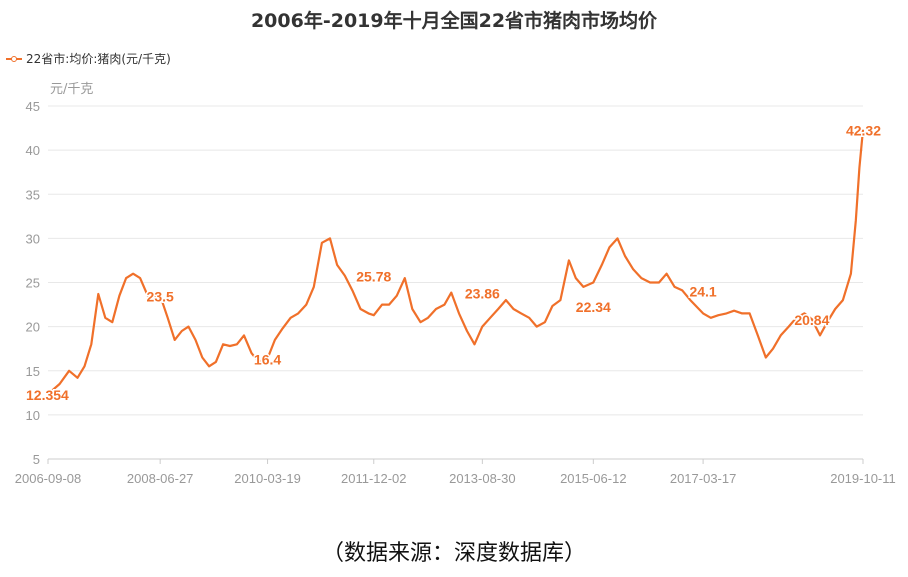 Image resolution: width=908 pixels, height=577 pixels. I want to click on x-tick-label: 2019-10-11, so click(863, 478).